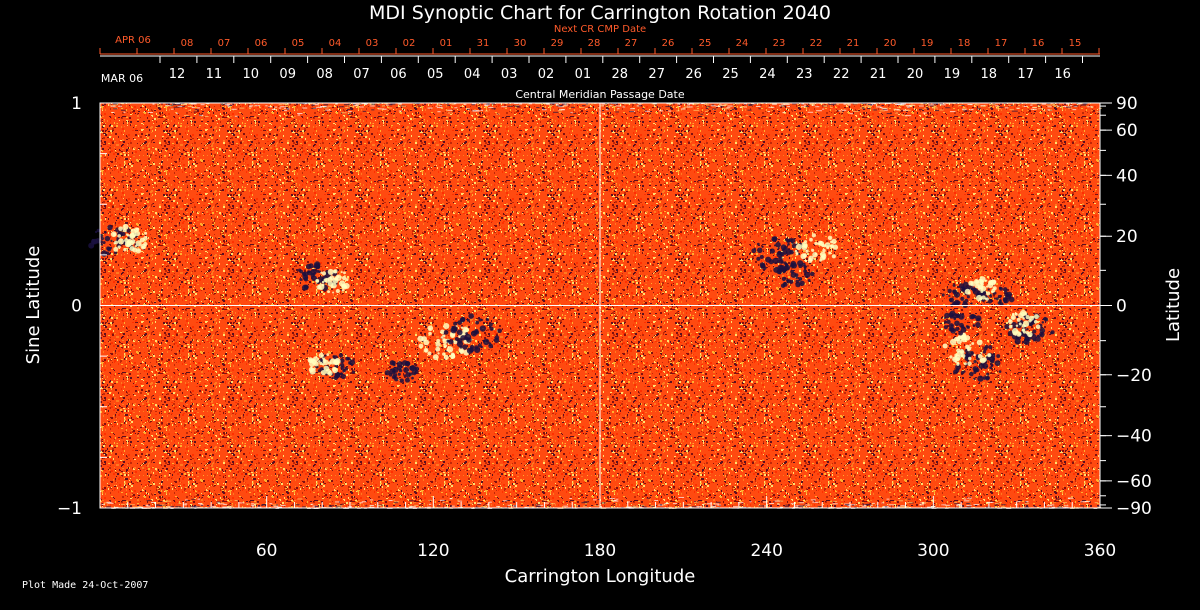 The height and width of the screenshot is (610, 1200). What do you see at coordinates (1121, 307) in the screenshot?
I see `y-tick-label-right: 0` at bounding box center [1121, 307].